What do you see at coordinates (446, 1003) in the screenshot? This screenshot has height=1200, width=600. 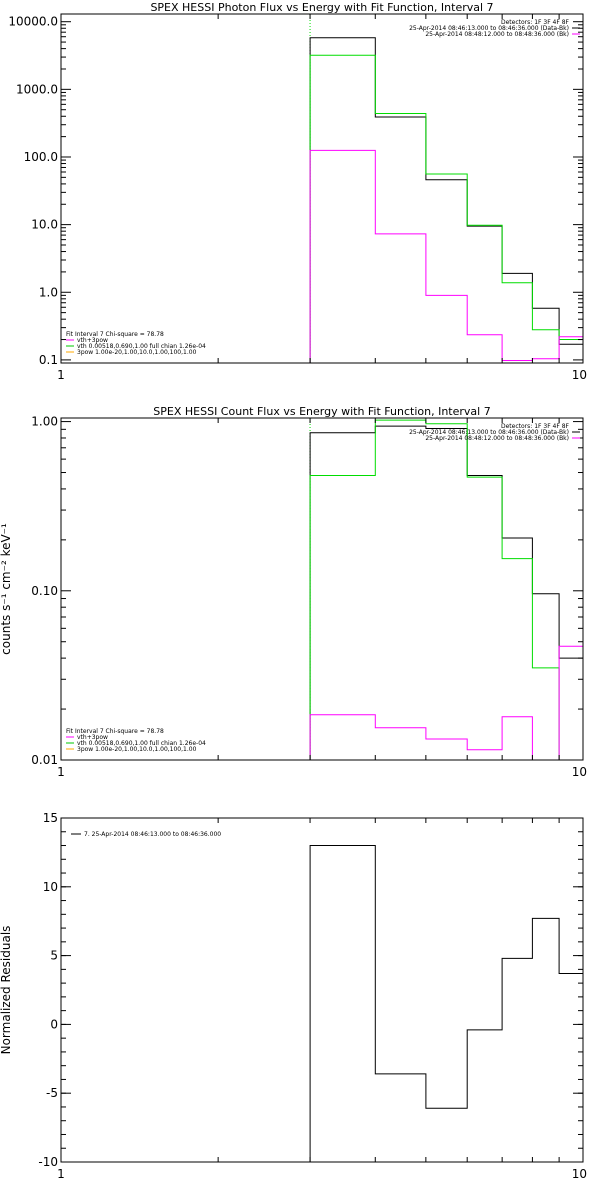 I see `series-7-line` at bounding box center [446, 1003].